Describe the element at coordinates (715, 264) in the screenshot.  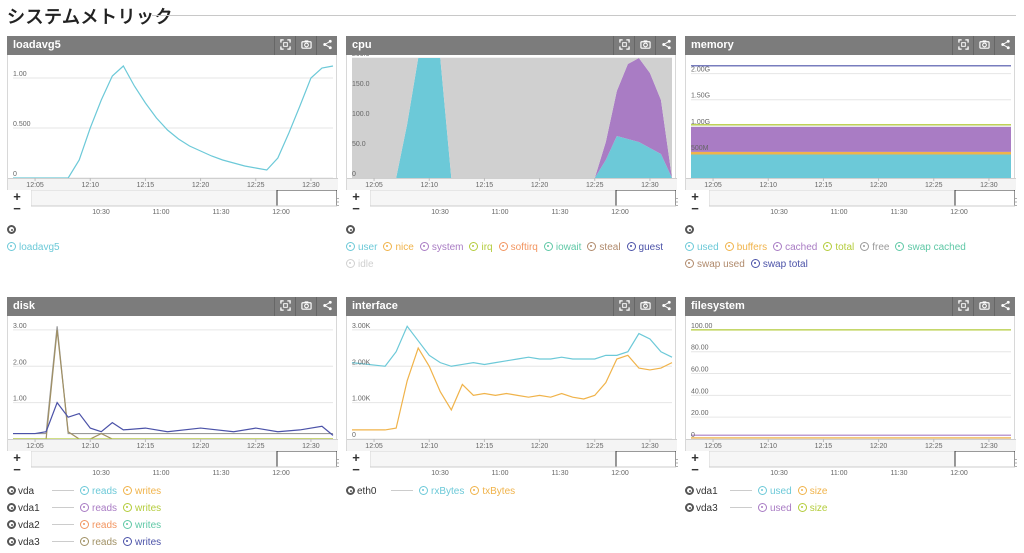
I see `legend-item: swap used` at that location.